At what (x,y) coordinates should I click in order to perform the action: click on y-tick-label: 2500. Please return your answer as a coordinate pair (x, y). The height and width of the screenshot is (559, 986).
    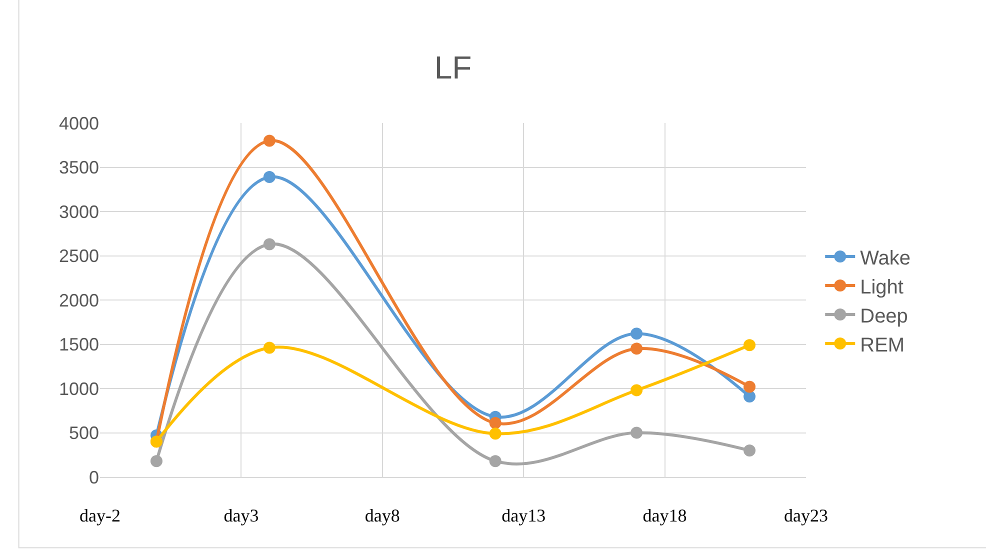
    Looking at the image, I should click on (78, 256).